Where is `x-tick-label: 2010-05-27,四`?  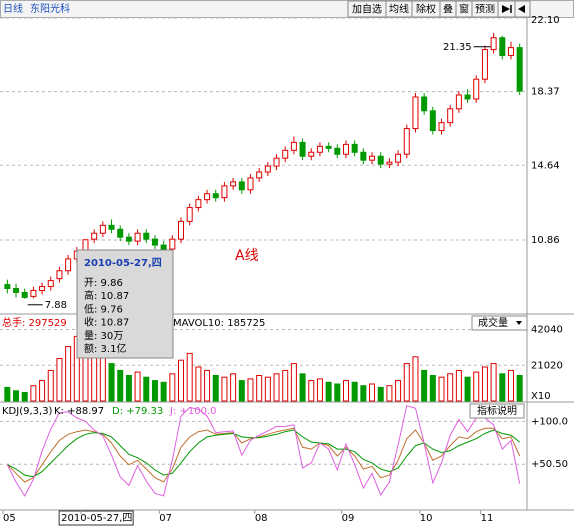 x-tick-label: 2010-05-27,四 is located at coordinates (96, 518).